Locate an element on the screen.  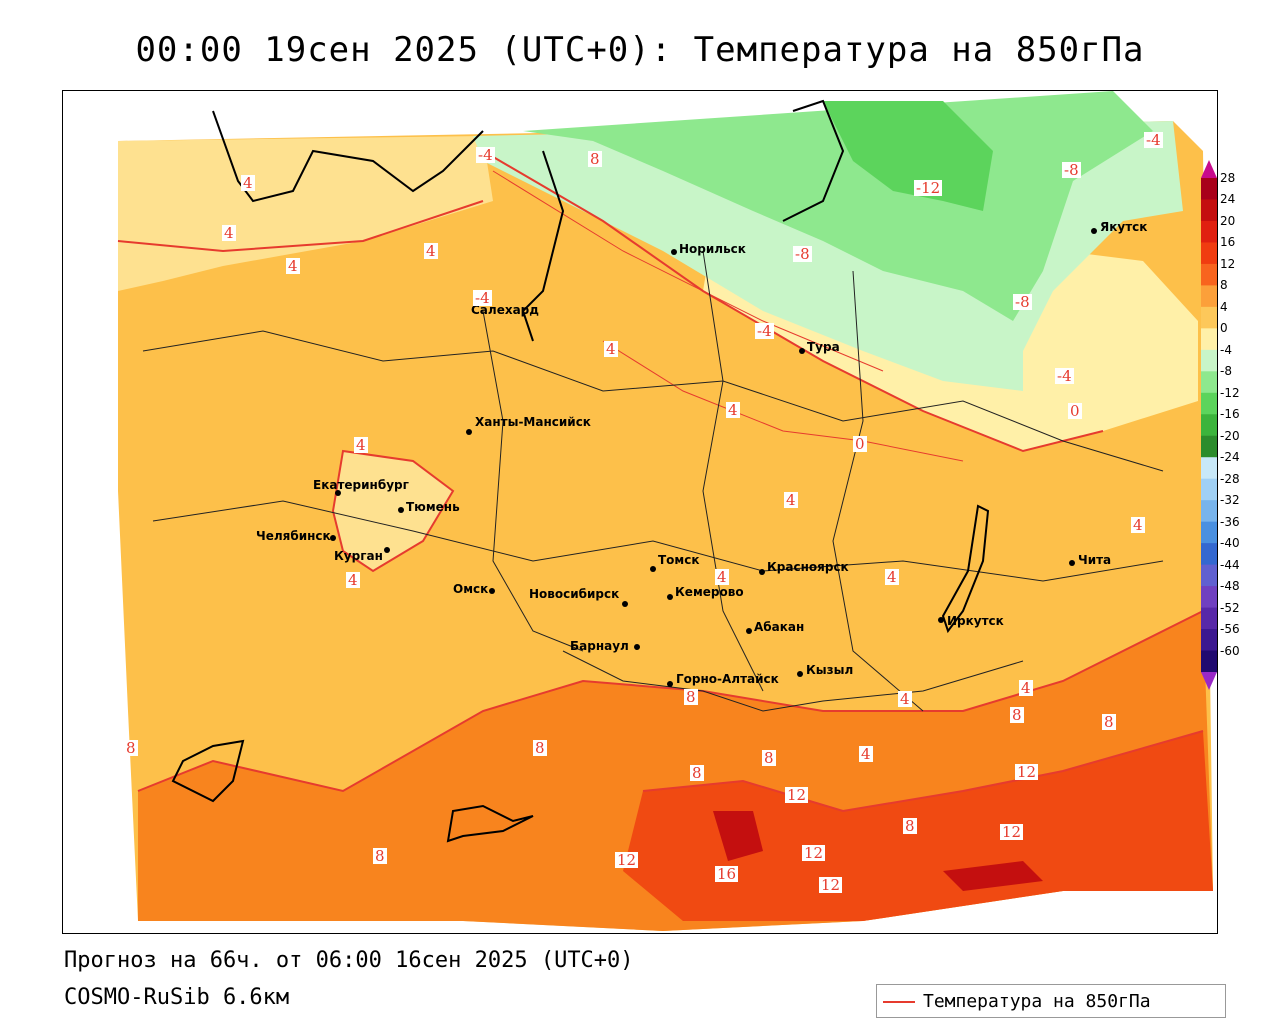
zone-plus4 is located at coordinates (305, 213).